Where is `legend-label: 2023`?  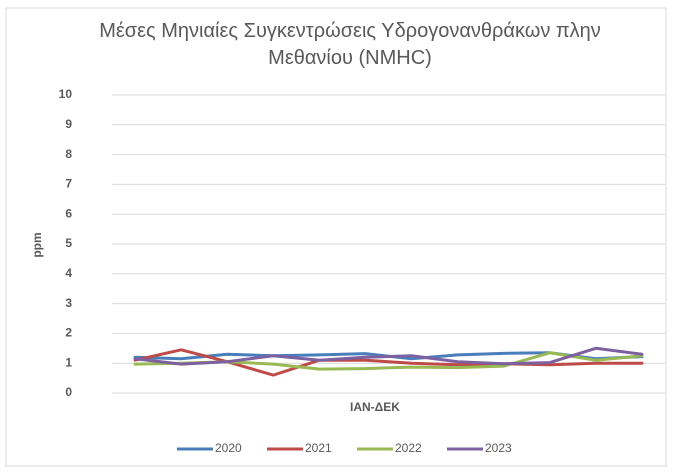
legend-label: 2023 is located at coordinates (498, 448).